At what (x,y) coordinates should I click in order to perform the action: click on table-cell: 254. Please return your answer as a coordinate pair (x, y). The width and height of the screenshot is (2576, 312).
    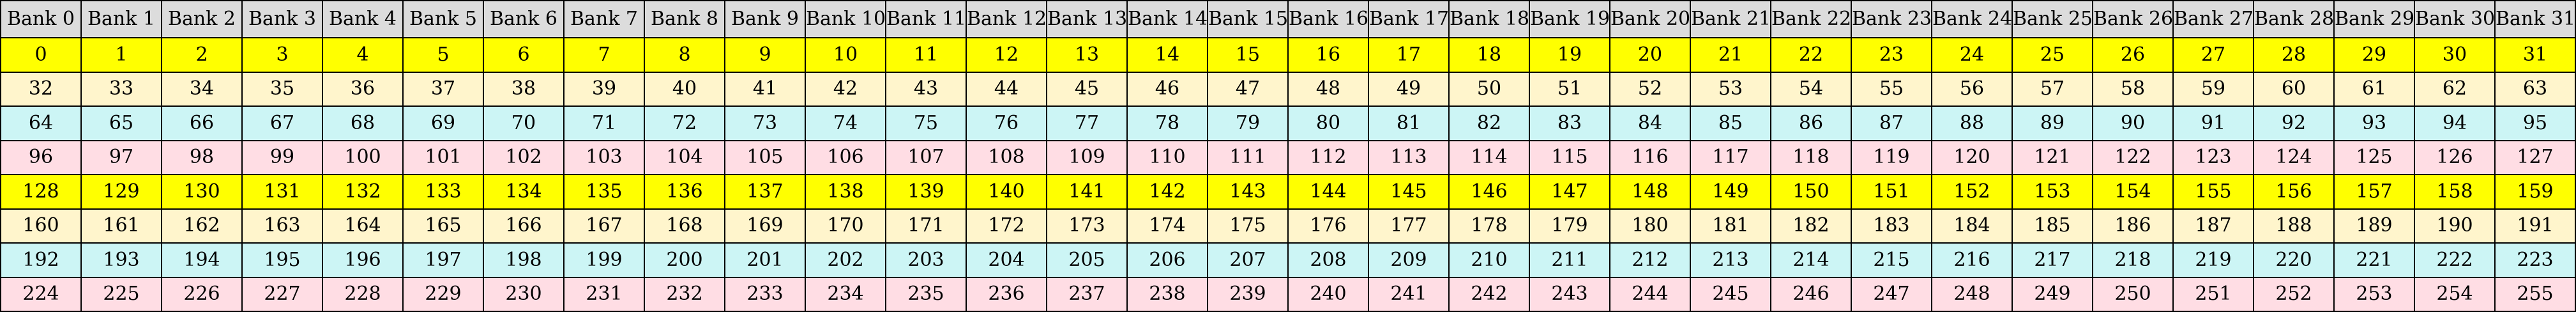
    Looking at the image, I should click on (2455, 294).